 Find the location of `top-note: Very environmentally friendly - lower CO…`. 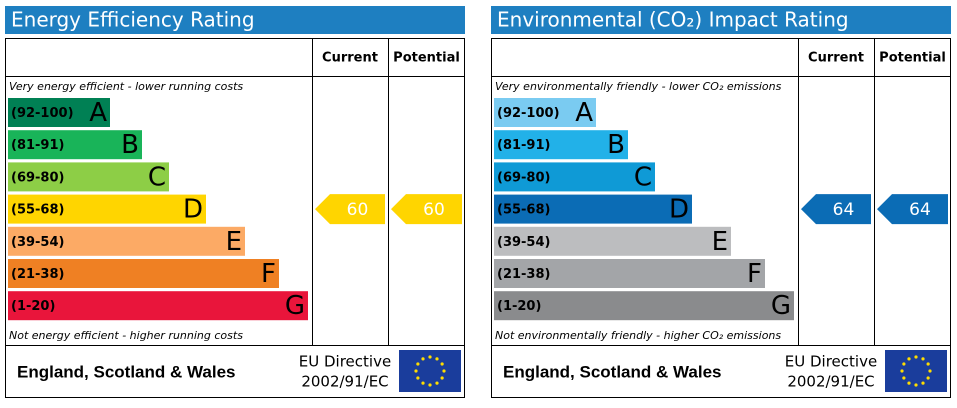

top-note: Very environmentally friendly - lower CO… is located at coordinates (638, 86).